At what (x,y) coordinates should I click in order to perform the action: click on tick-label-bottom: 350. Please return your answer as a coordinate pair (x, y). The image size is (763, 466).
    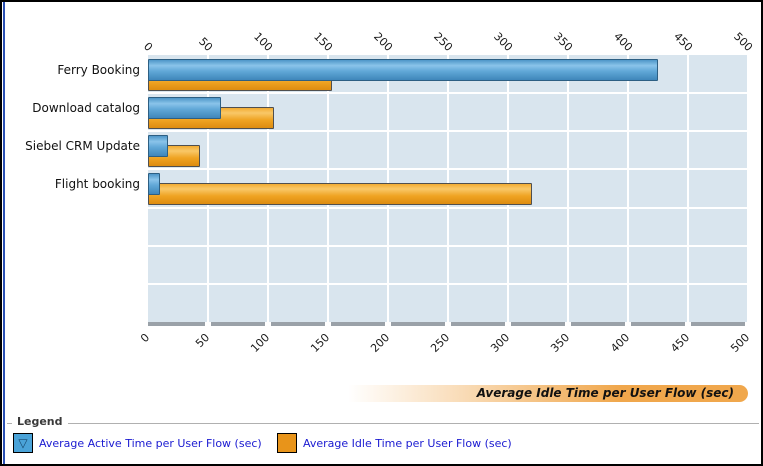
    Looking at the image, I should click on (560, 343).